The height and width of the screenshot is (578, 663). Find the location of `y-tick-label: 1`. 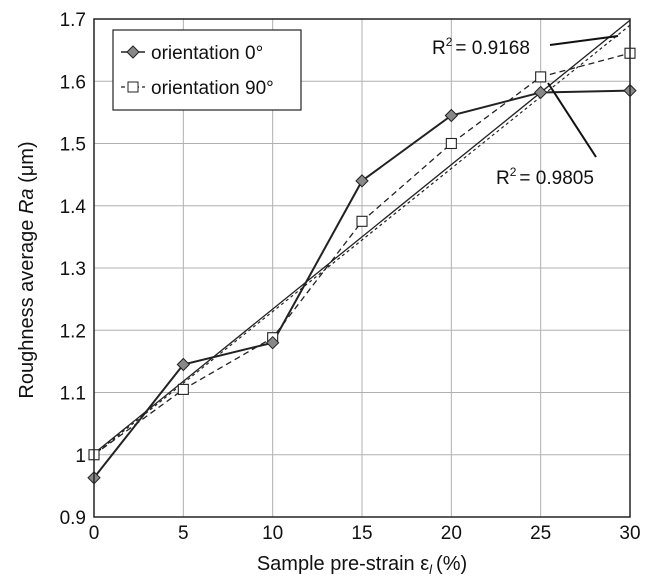

y-tick-label: 1 is located at coordinates (80, 456).